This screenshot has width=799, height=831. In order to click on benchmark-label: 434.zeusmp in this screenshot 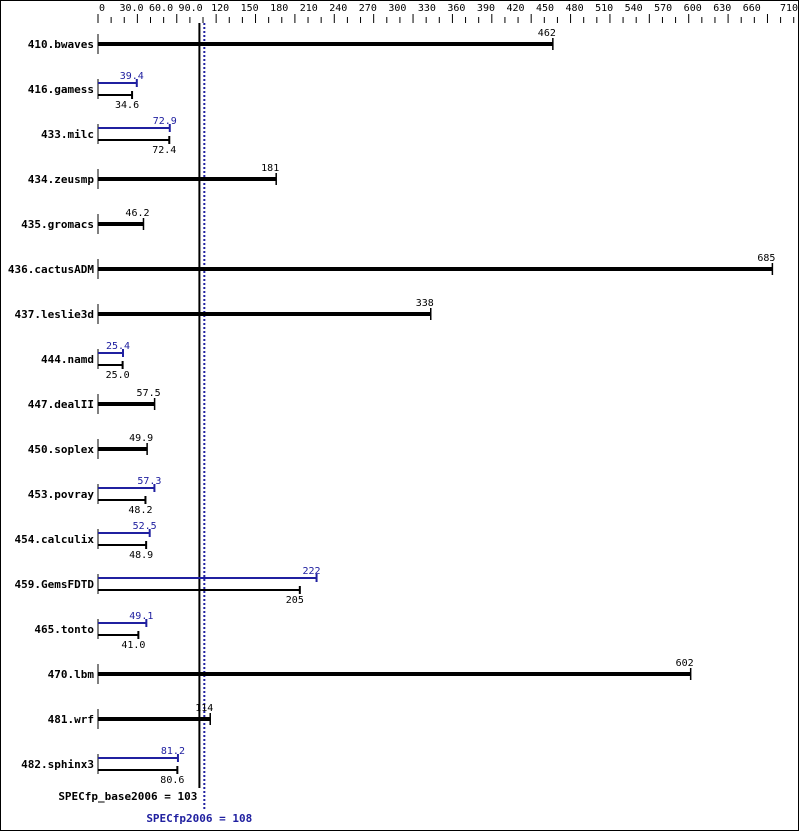, I will do `click(61, 179)`.